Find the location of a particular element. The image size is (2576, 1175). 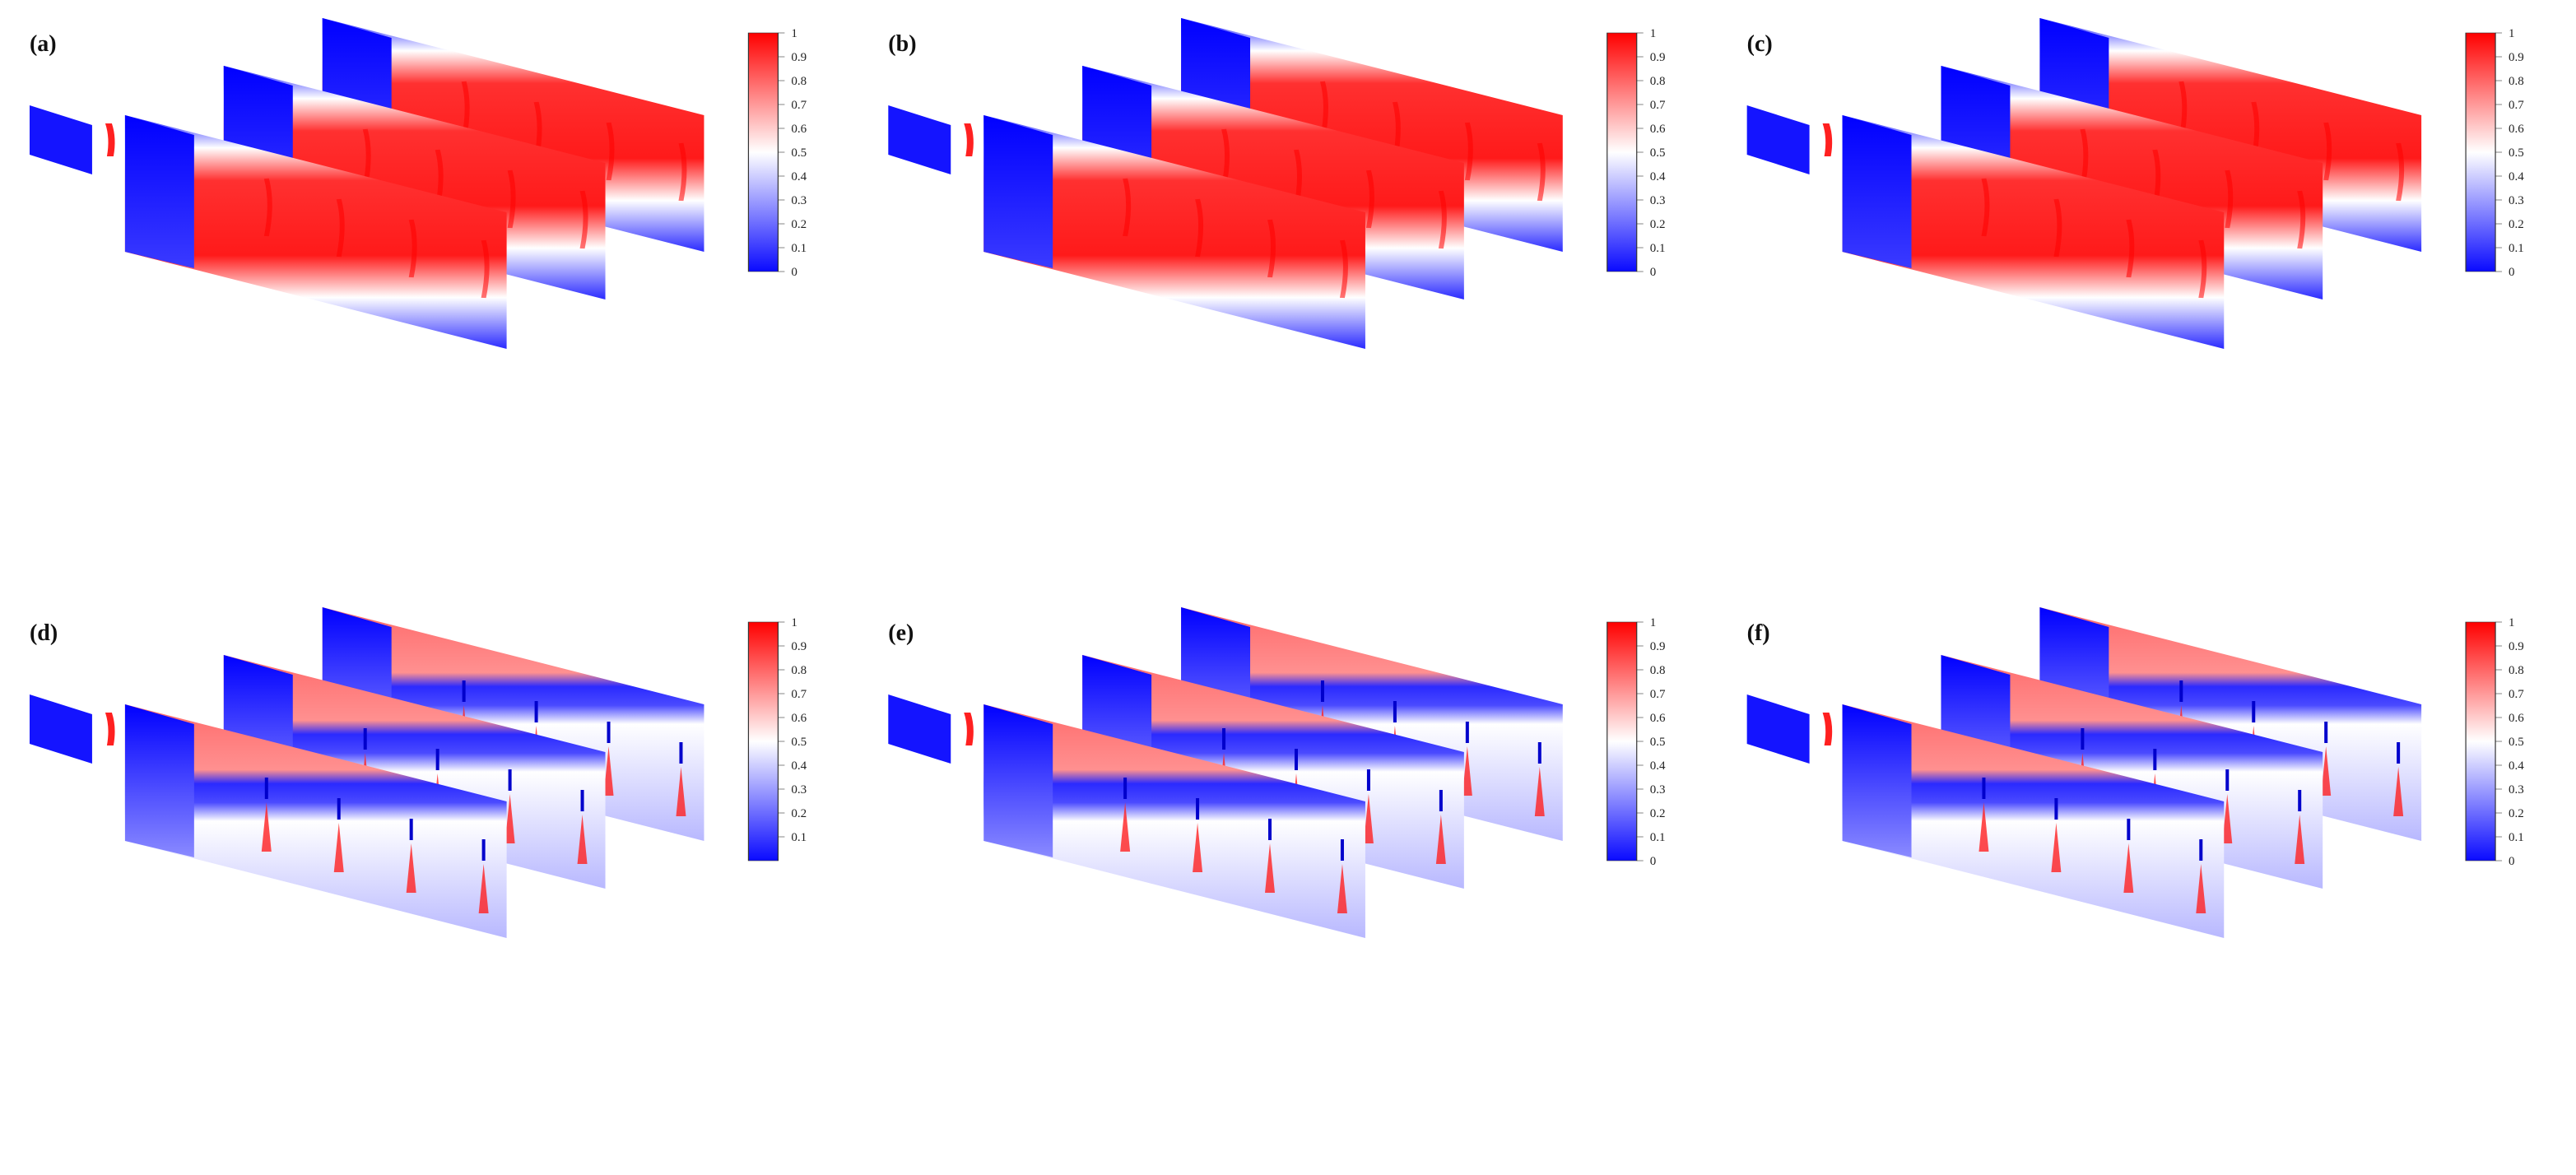

panel-label: (a) is located at coordinates (43, 44).